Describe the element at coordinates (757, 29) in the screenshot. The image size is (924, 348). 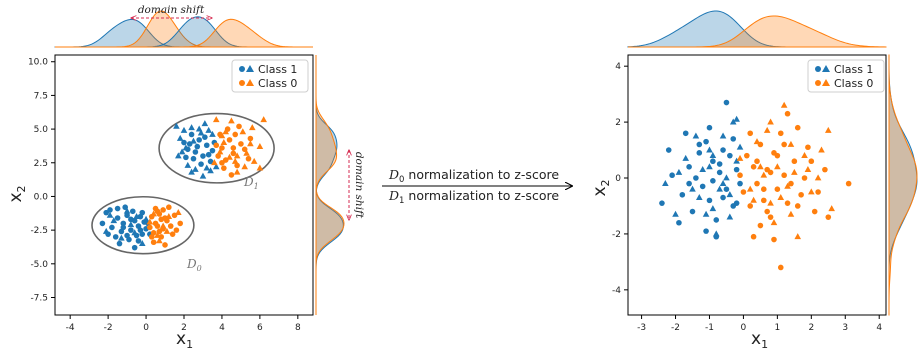
I see `right-top-marginal-density` at that location.